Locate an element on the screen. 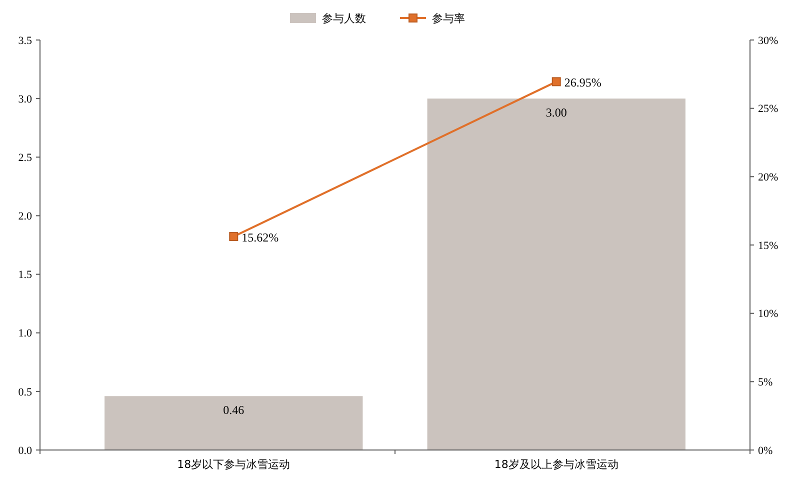  data-label: 3.00 is located at coordinates (556, 113).